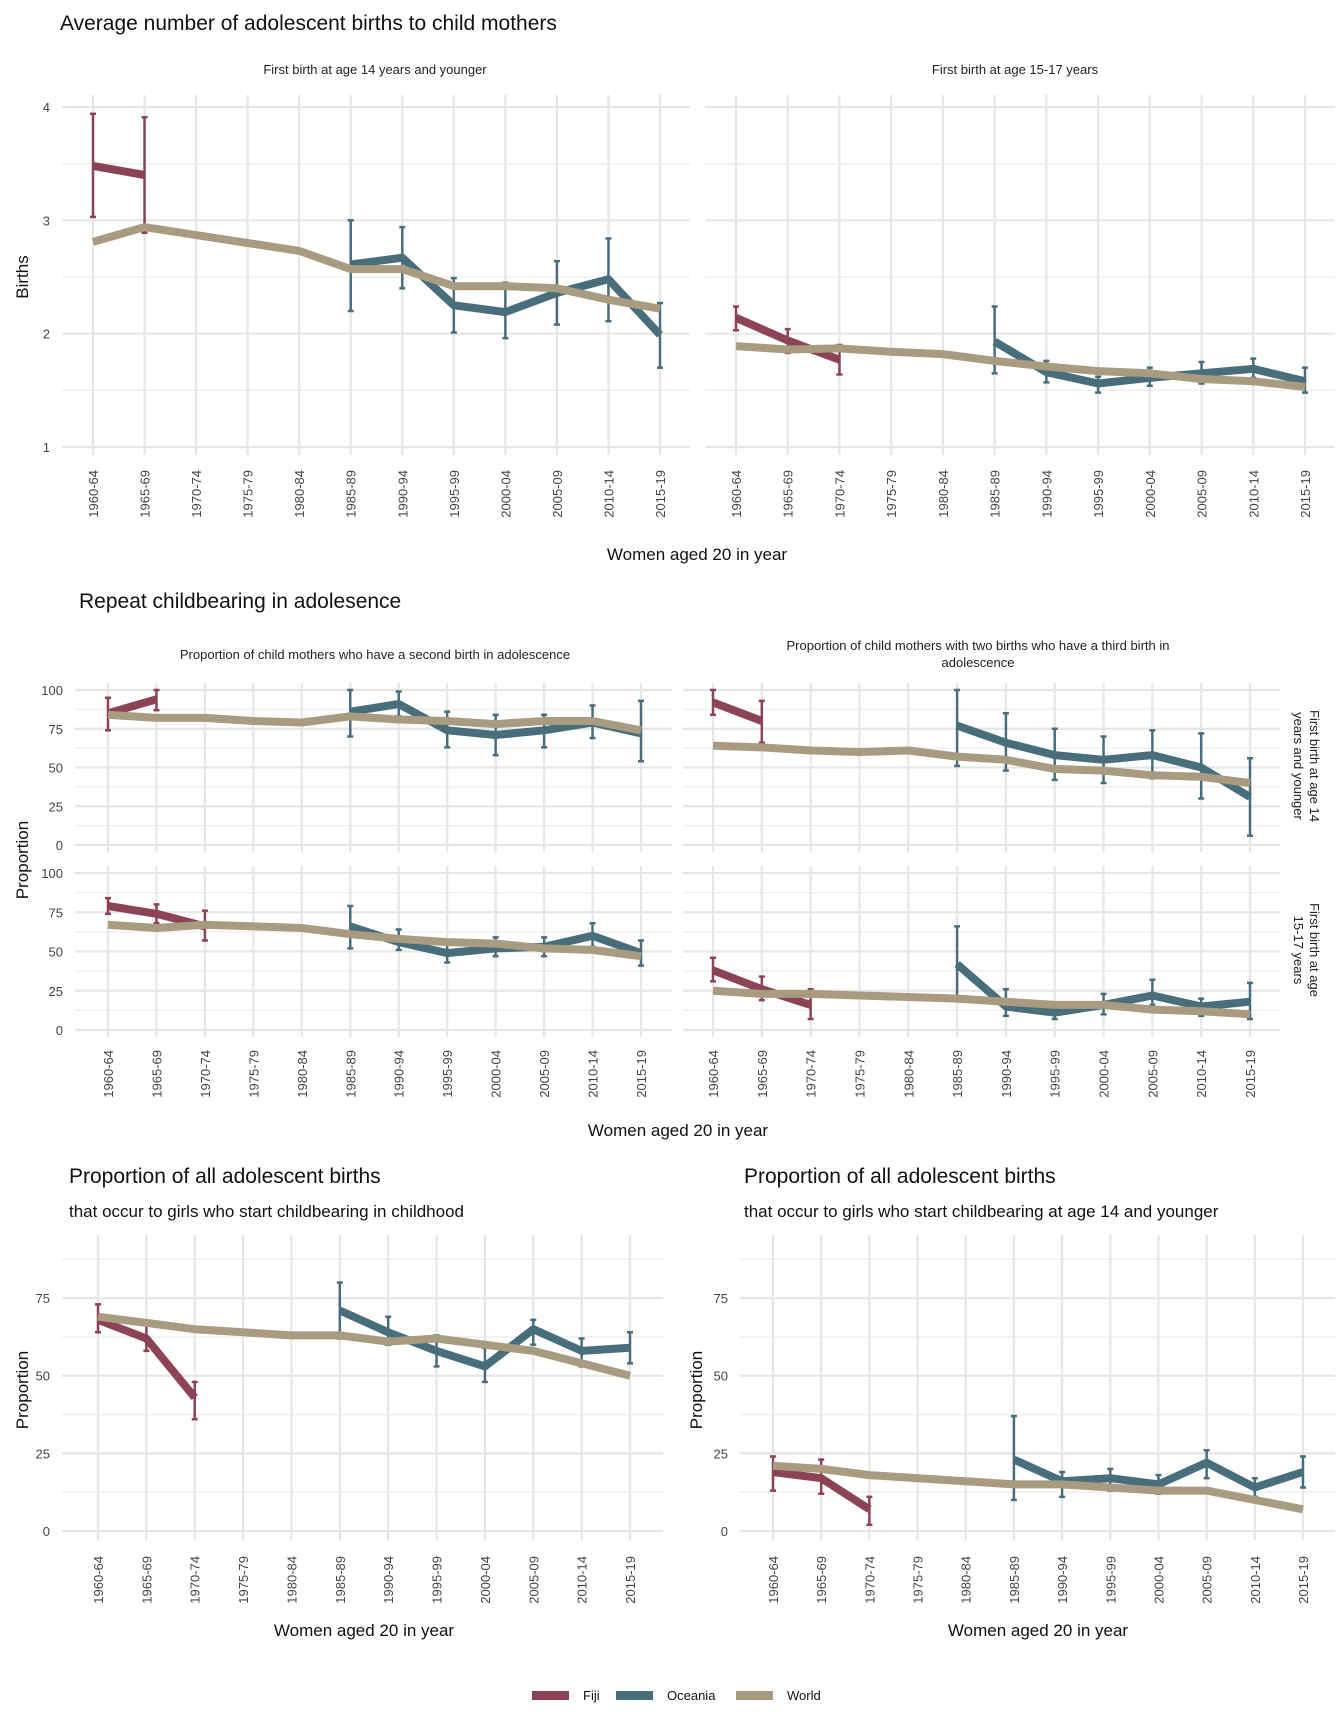 This screenshot has height=1728, width=1344. I want to click on chart-panel-p4, so click(981, 767).